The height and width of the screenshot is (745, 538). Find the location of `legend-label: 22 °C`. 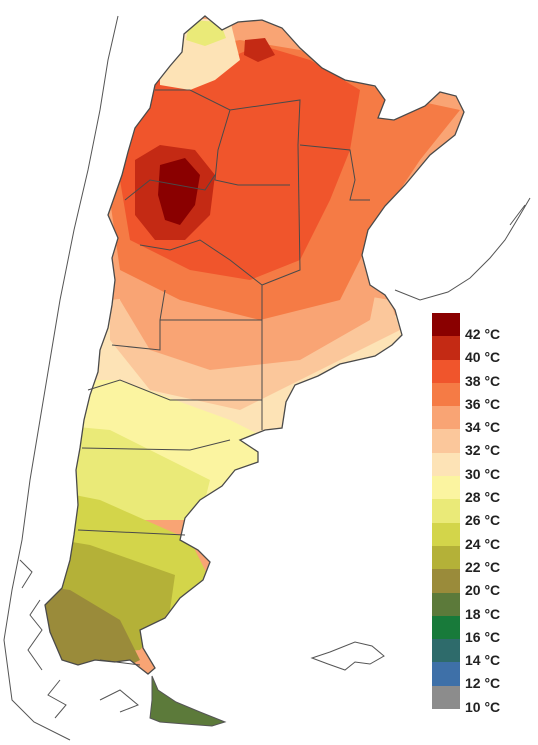

legend-label: 22 °C is located at coordinates (483, 566).